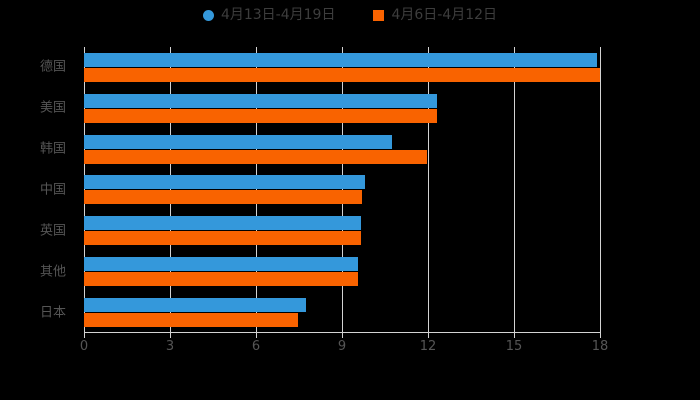 The height and width of the screenshot is (400, 700). What do you see at coordinates (38, 190) in the screenshot?
I see `y-axis-labels: 德国美国韩国中国英国其他日本` at bounding box center [38, 190].